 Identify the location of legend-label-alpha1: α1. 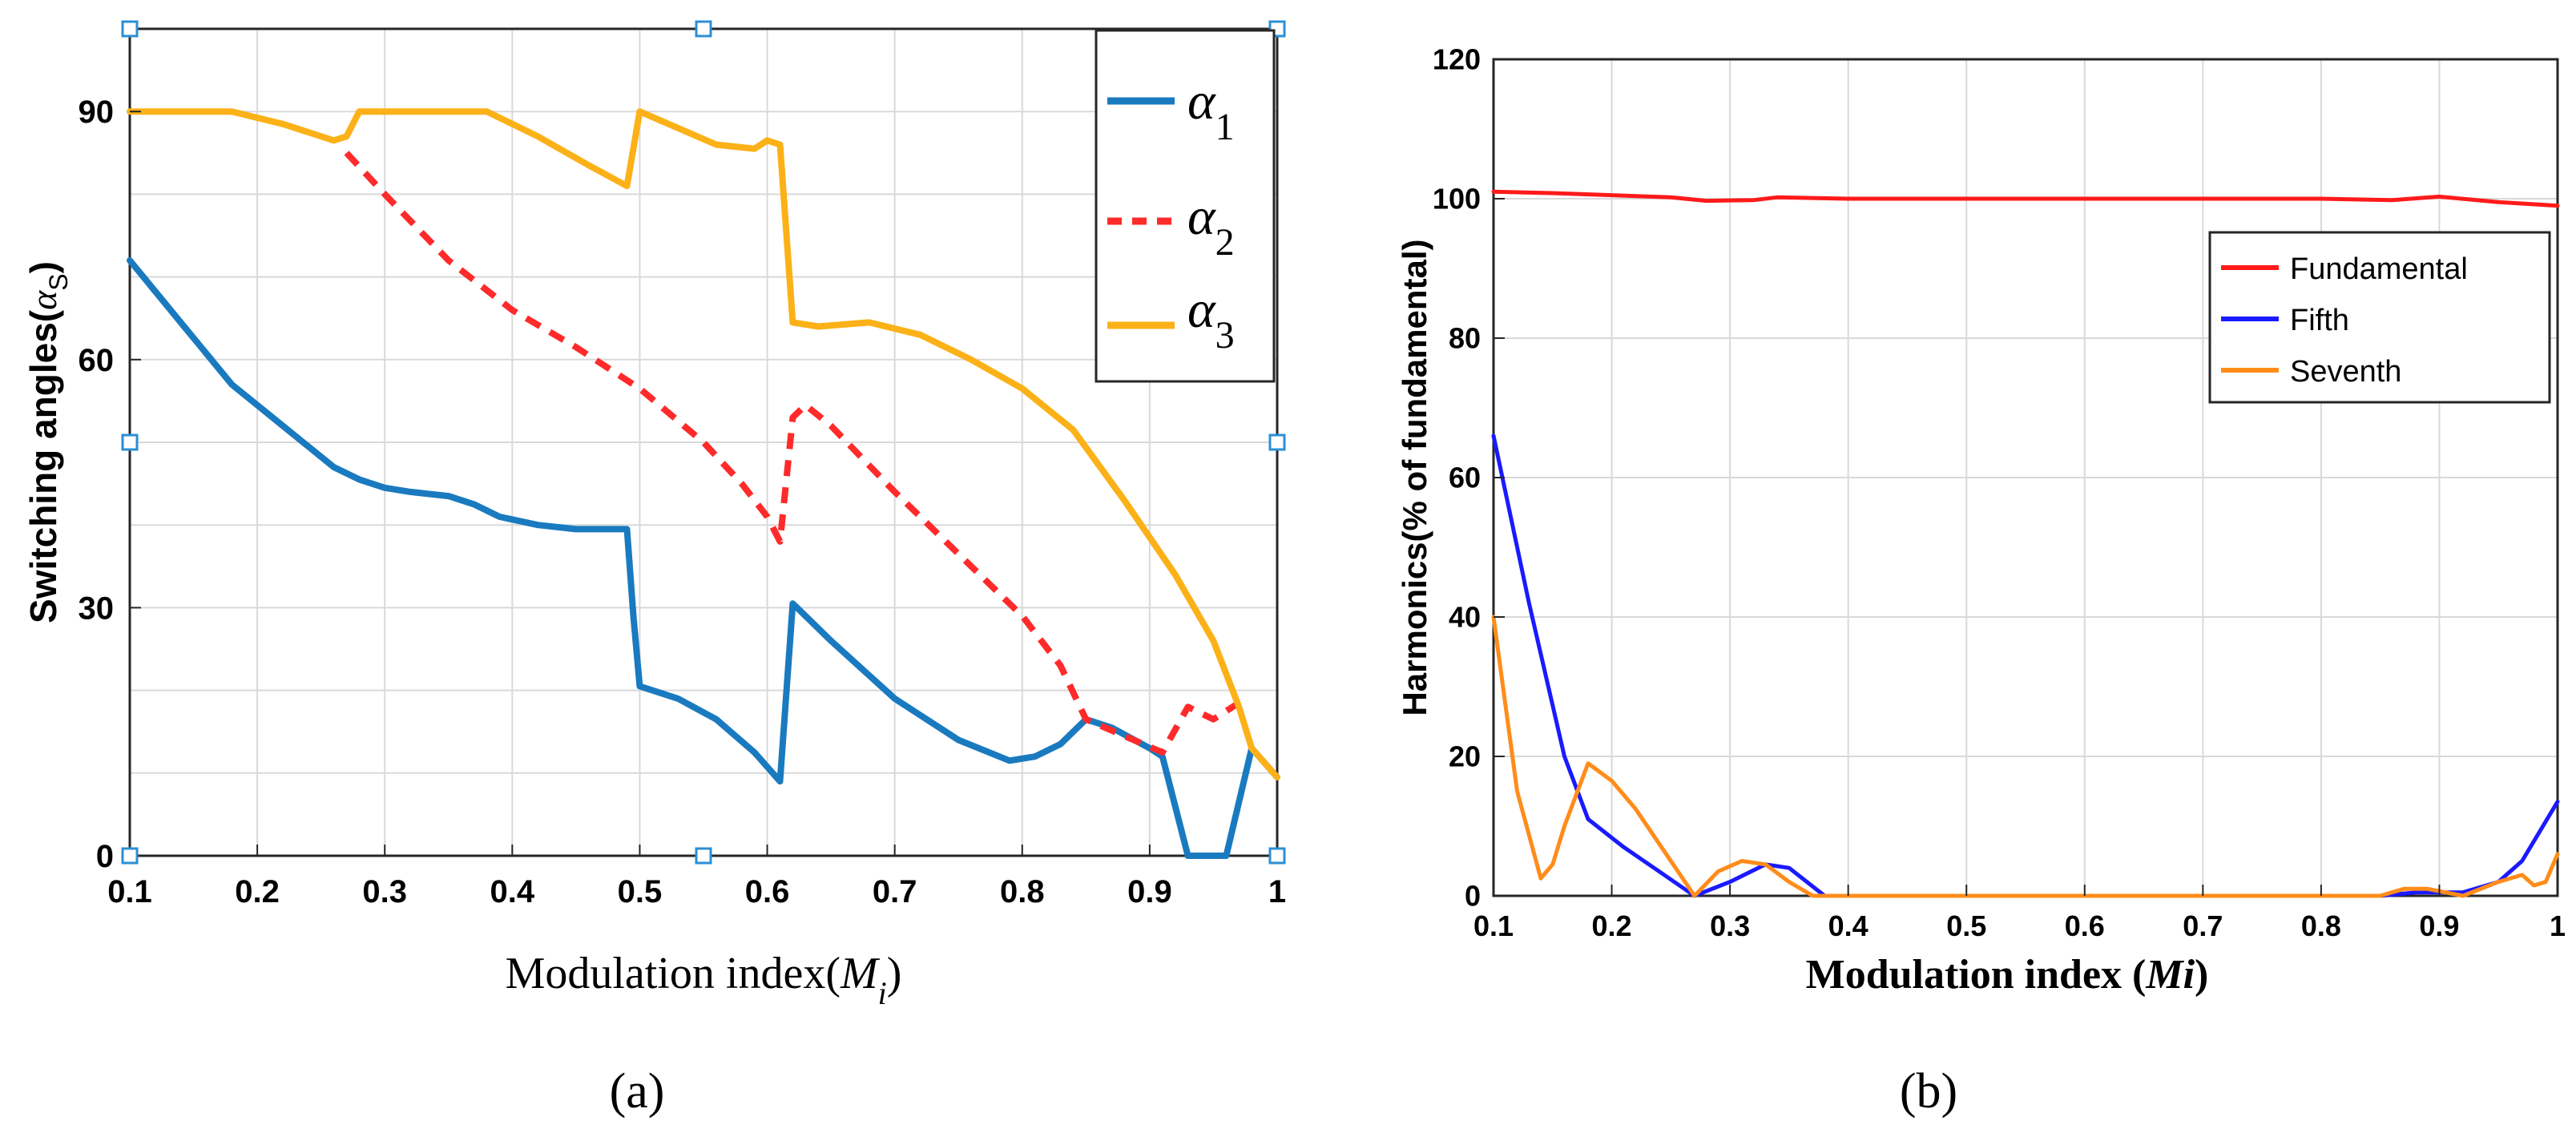
(1211, 110).